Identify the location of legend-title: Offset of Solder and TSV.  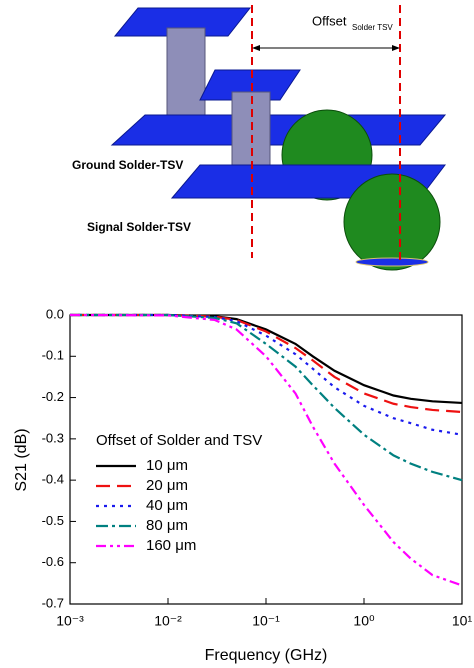
(179, 440).